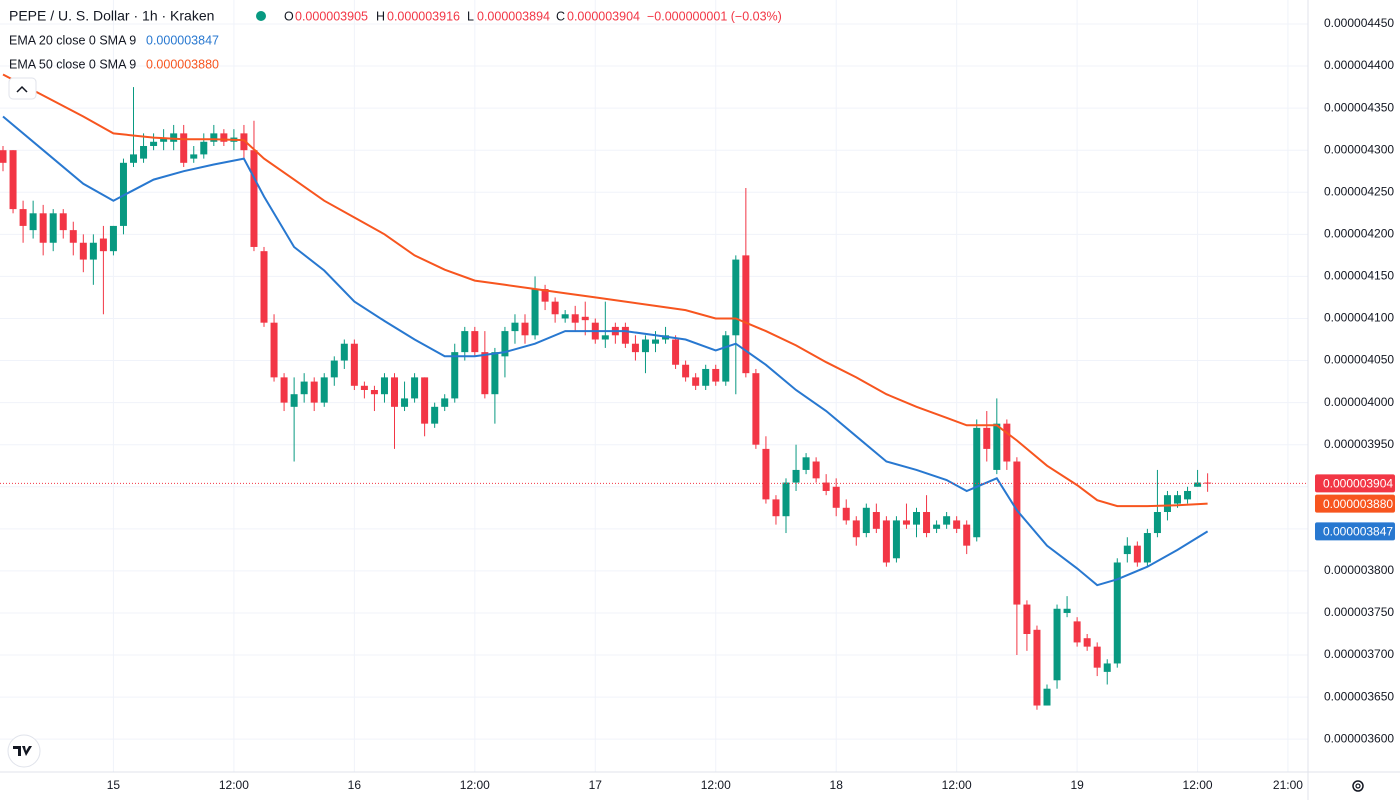 This screenshot has height=800, width=1400. I want to click on y-tick-label: 0.000003950, so click(1359, 444).